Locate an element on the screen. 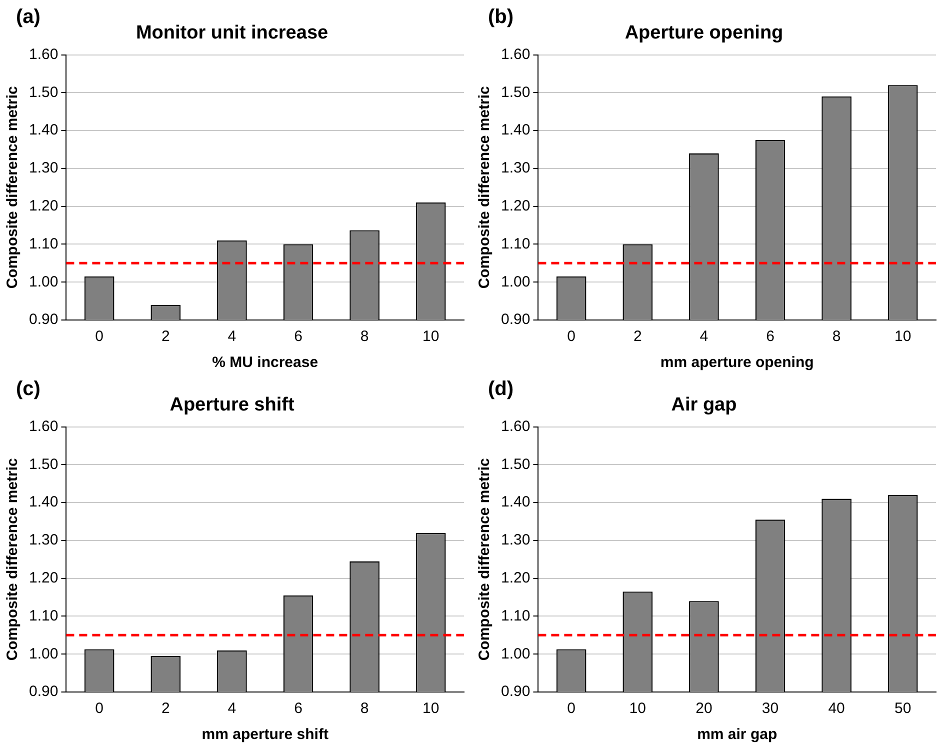 The width and height of the screenshot is (952, 745). chart-title: Monitor unit increase is located at coordinates (232, 33).